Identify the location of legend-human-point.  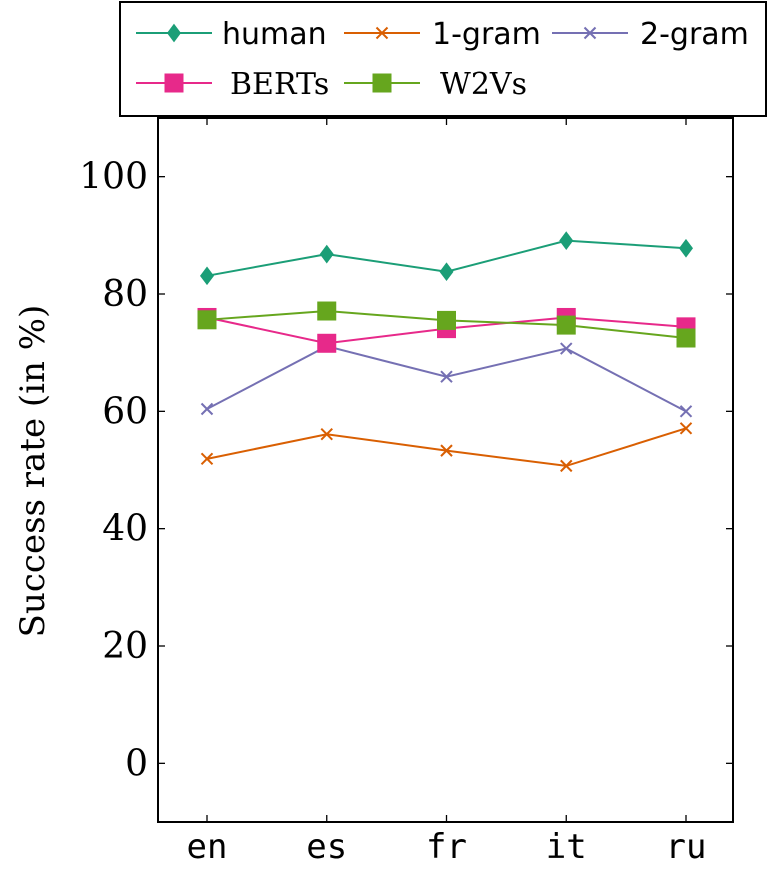
(174, 33).